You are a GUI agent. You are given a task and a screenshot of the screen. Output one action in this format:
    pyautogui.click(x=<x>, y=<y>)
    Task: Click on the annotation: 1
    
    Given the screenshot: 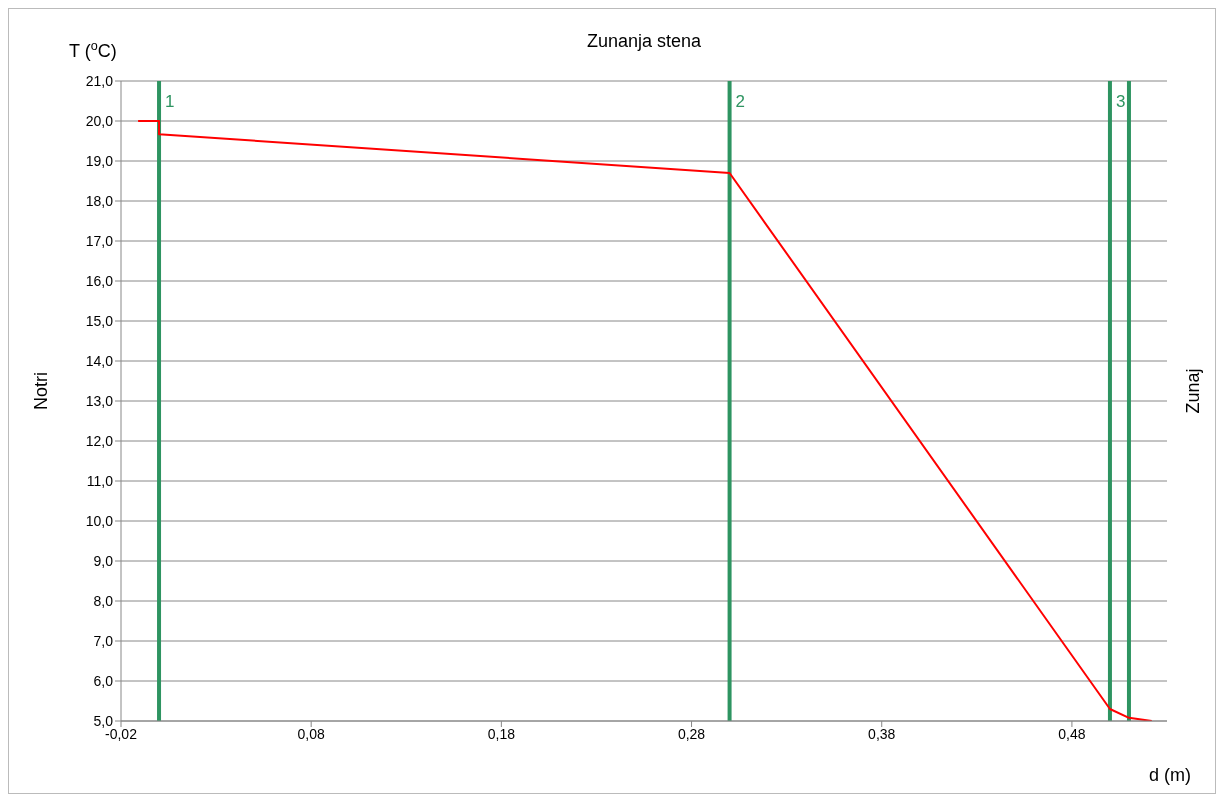 What is the action you would take?
    pyautogui.click(x=170, y=101)
    